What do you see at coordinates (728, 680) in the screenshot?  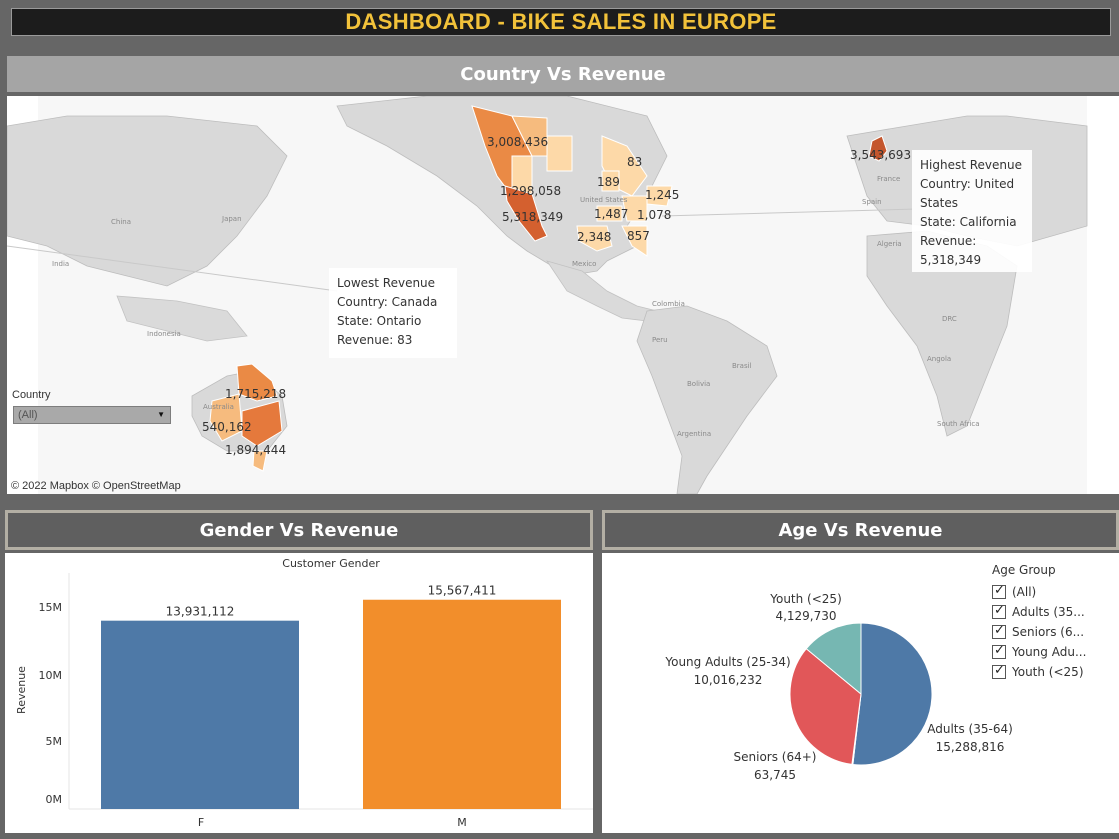 I see `pie-value-young-adults: 10,016,232` at bounding box center [728, 680].